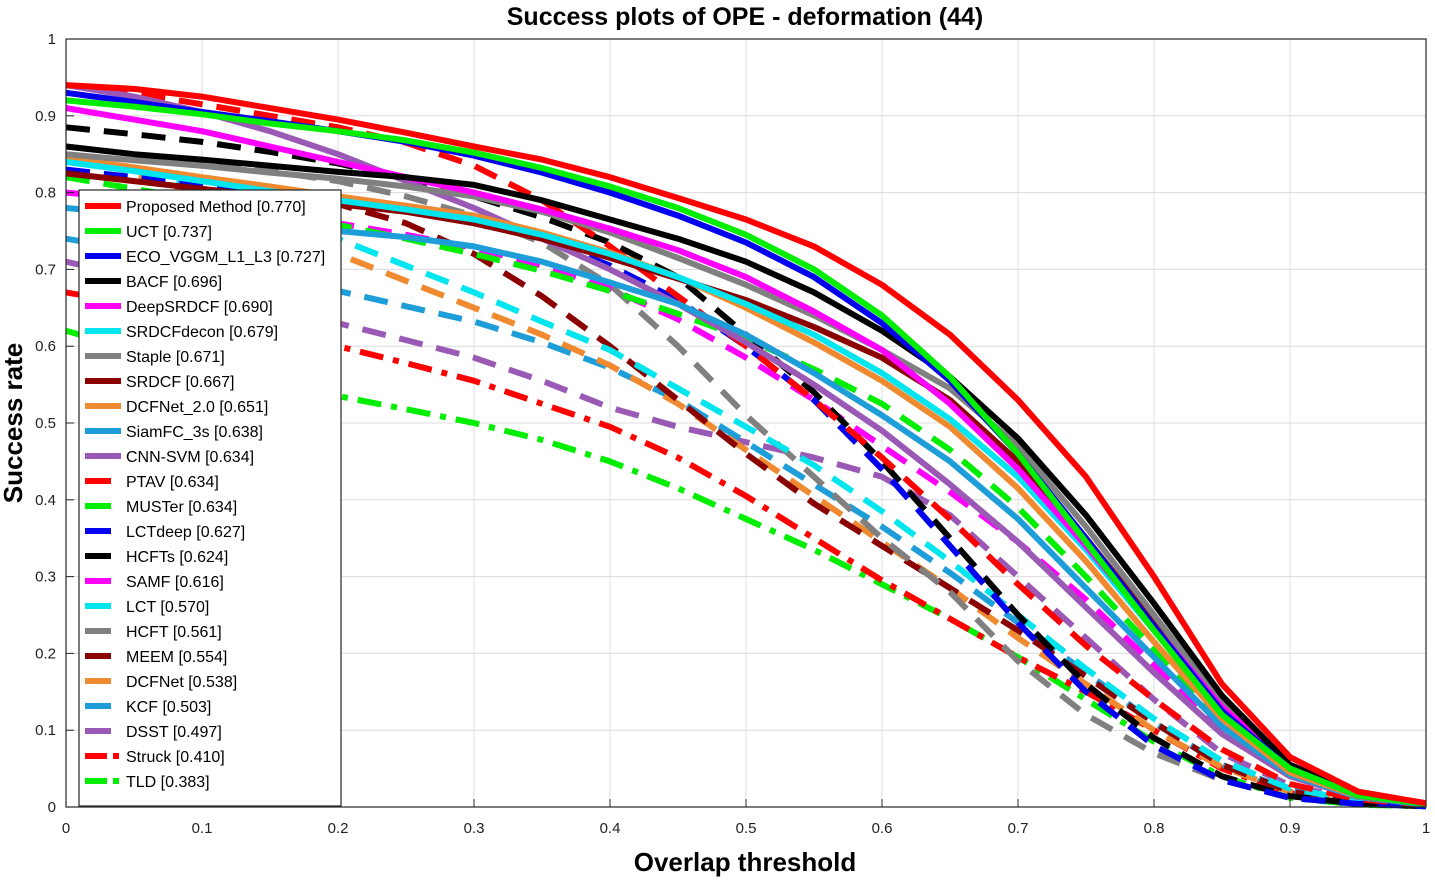 This screenshot has height=883, width=1435. Describe the element at coordinates (177, 557) in the screenshot. I see `legend-entry-label: HCFTs [0.624]` at that location.